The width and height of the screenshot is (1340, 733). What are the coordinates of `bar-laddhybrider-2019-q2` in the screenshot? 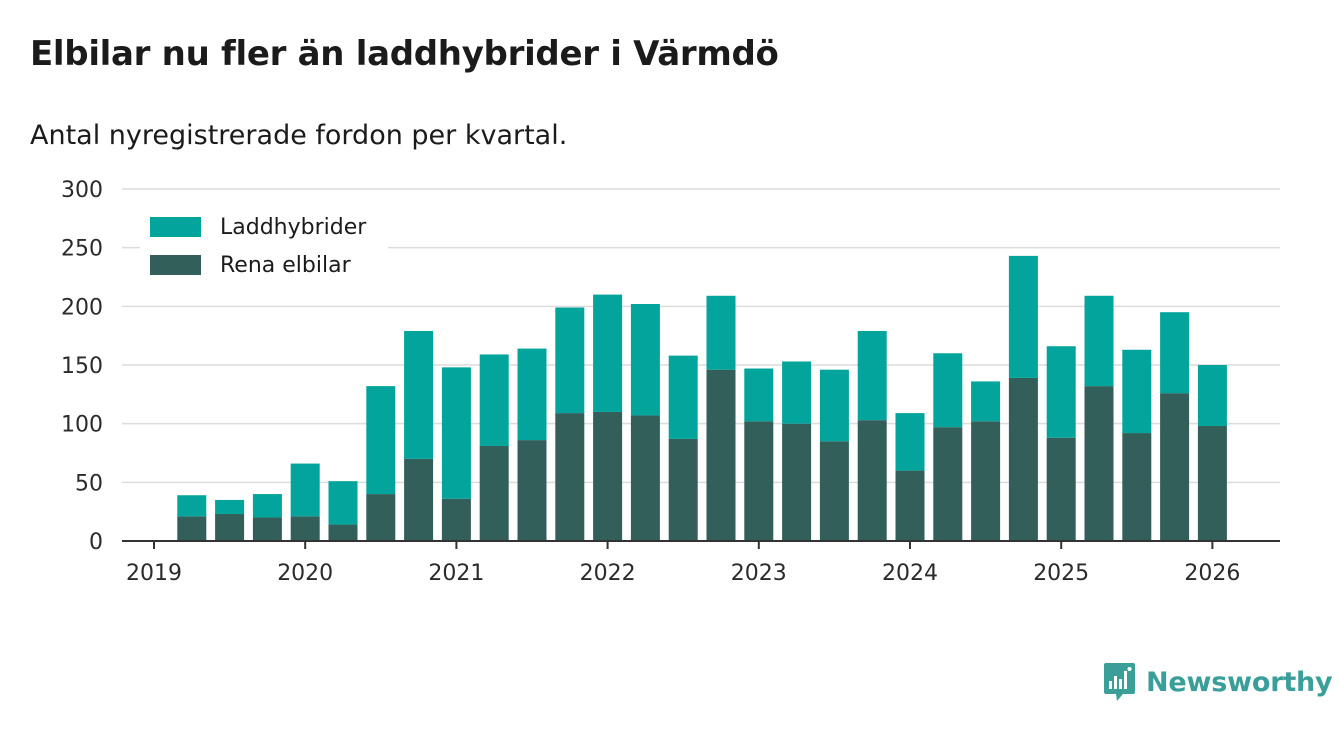 It's located at (192, 506).